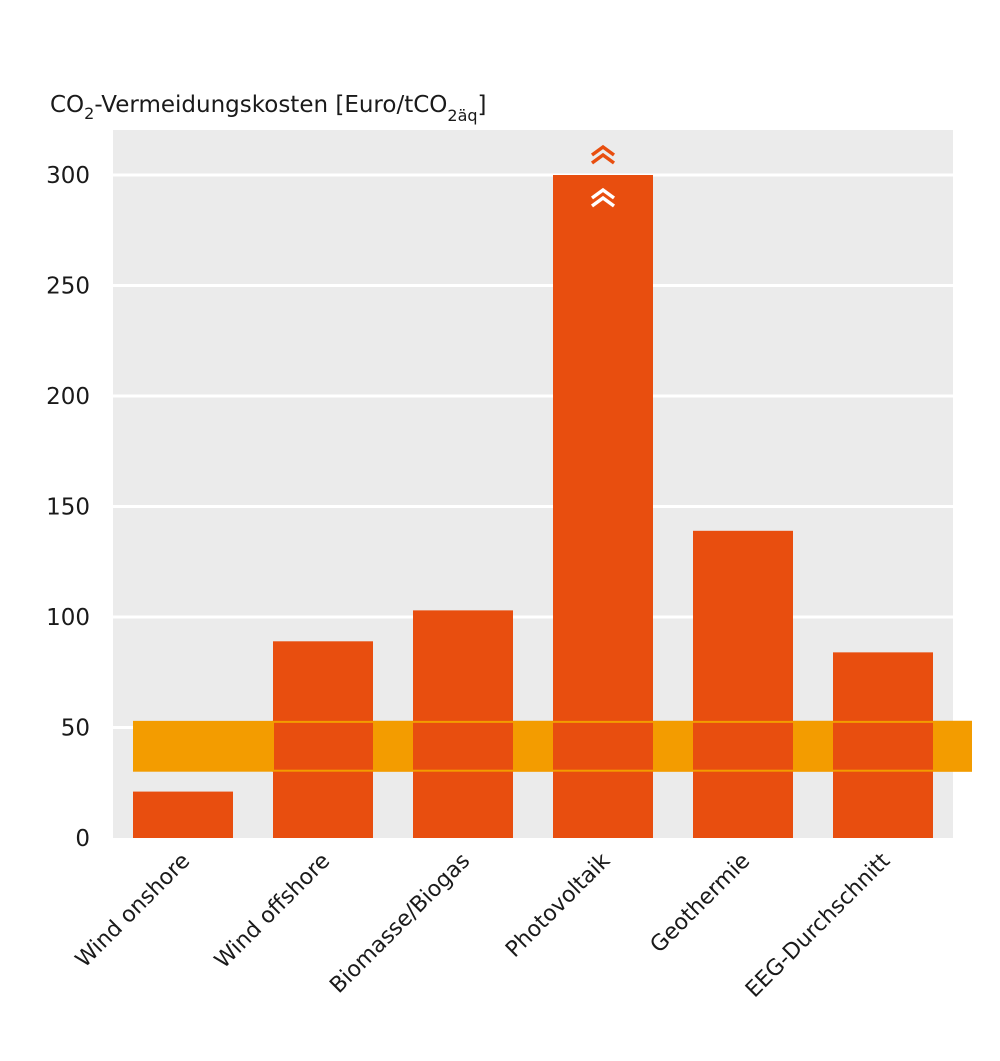  Describe the element at coordinates (603, 176) in the screenshot. I see `truncation-markers` at that location.